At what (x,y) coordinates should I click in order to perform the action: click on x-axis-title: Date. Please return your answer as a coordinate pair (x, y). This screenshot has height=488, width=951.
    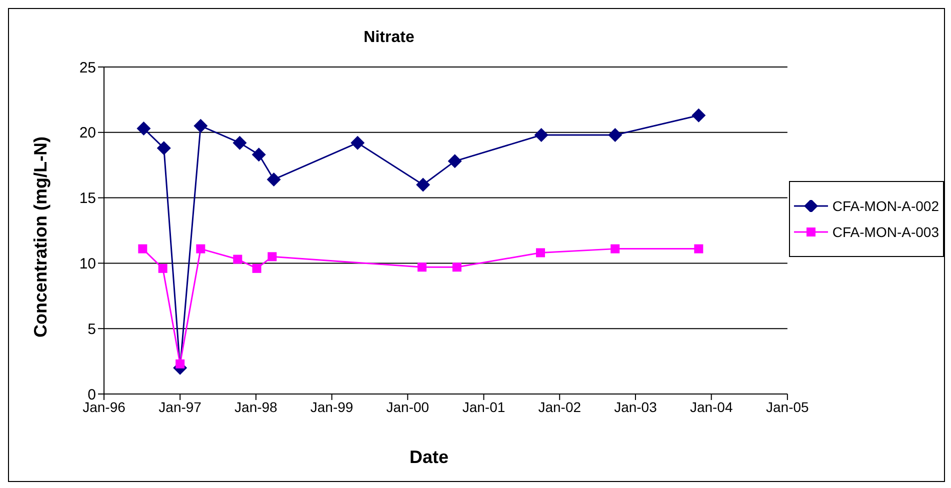
    Looking at the image, I should click on (429, 457).